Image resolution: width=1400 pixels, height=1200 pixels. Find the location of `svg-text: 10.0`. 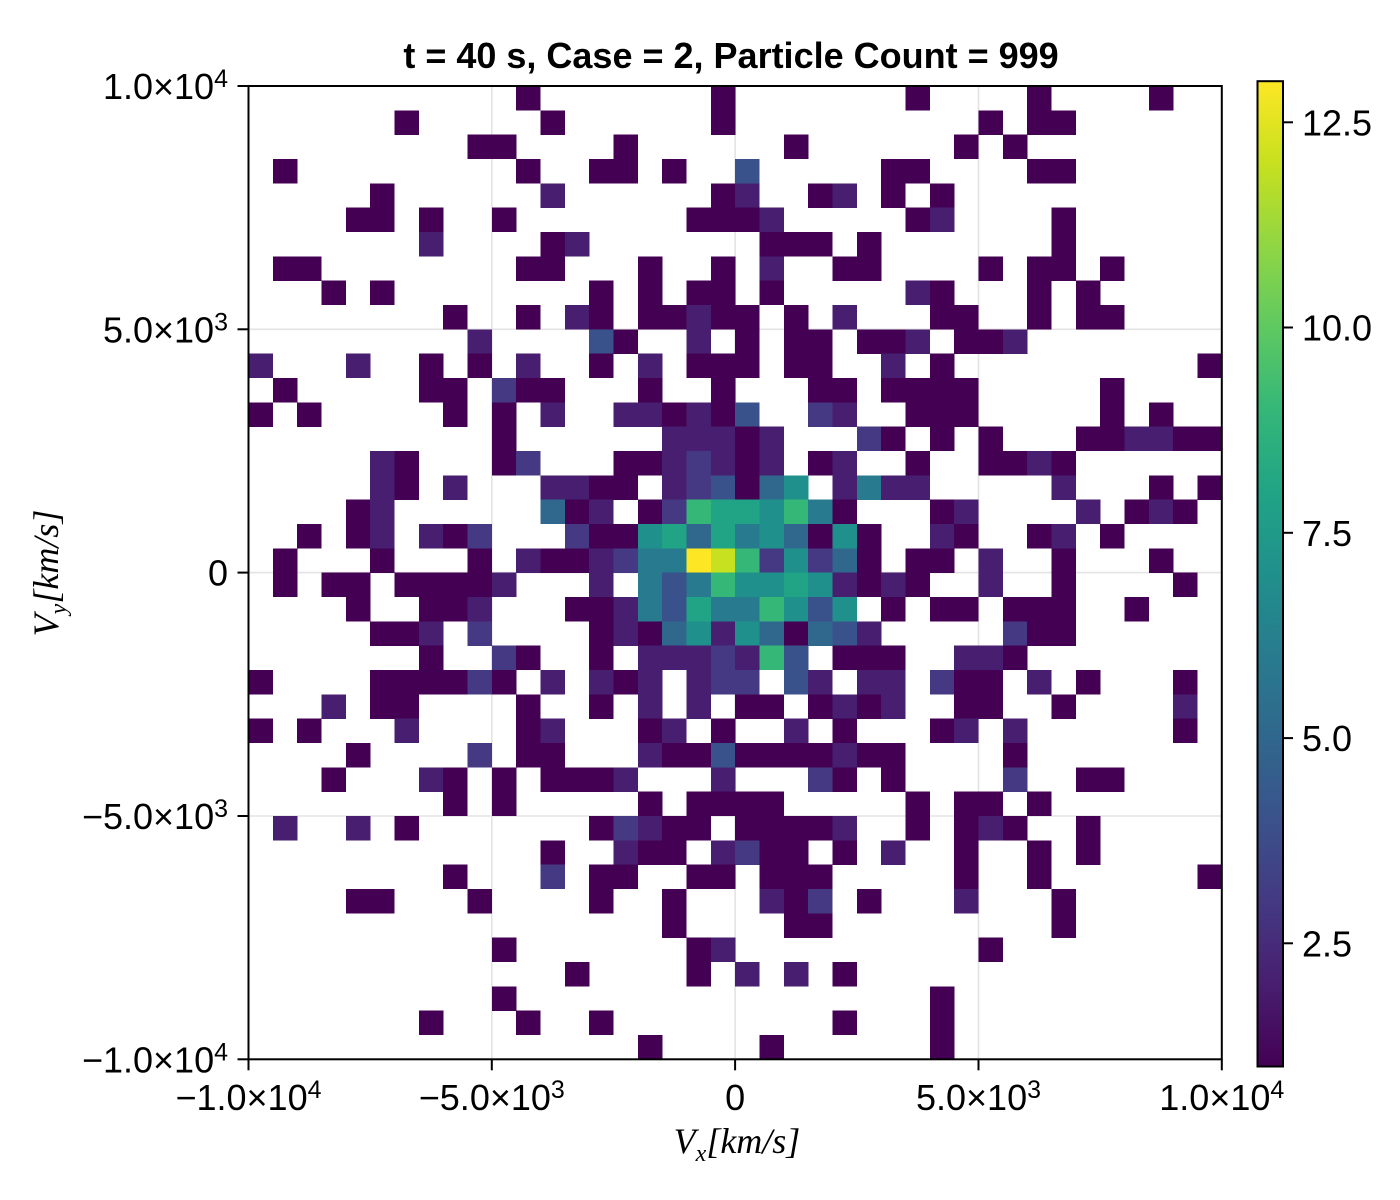

svg-text: 10.0 is located at coordinates (1337, 328).